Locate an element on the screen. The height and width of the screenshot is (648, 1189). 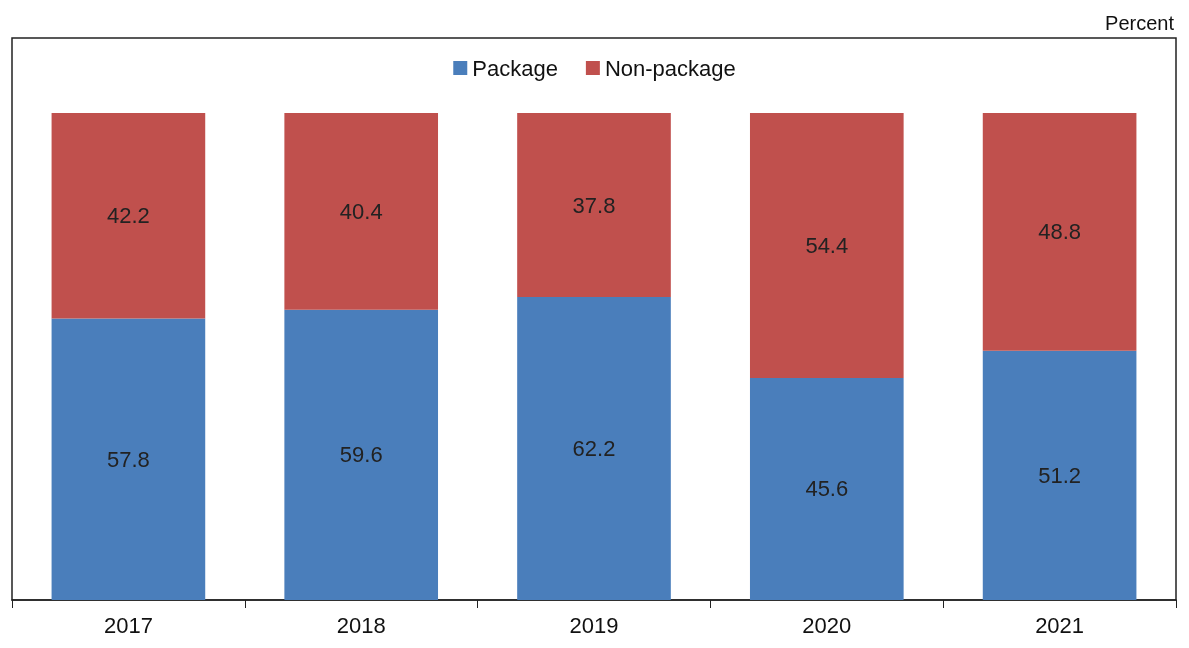
x-tick-label: 2017 is located at coordinates (128, 625).